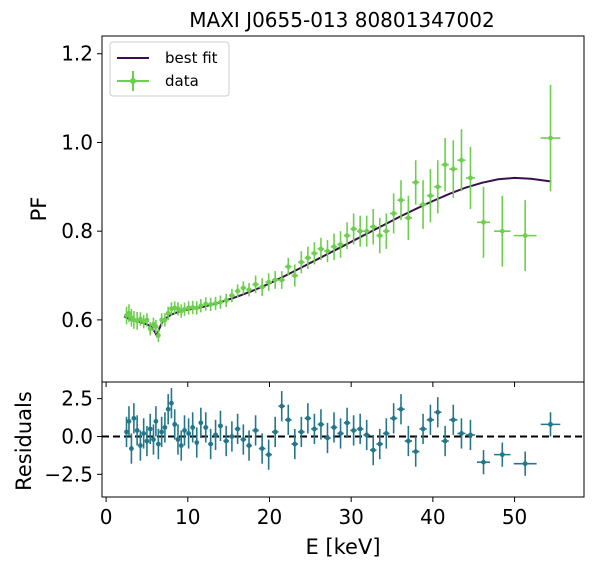 This screenshot has width=592, height=569. Describe the element at coordinates (39, 209) in the screenshot. I see `pf-y-axis-label: PF` at that location.